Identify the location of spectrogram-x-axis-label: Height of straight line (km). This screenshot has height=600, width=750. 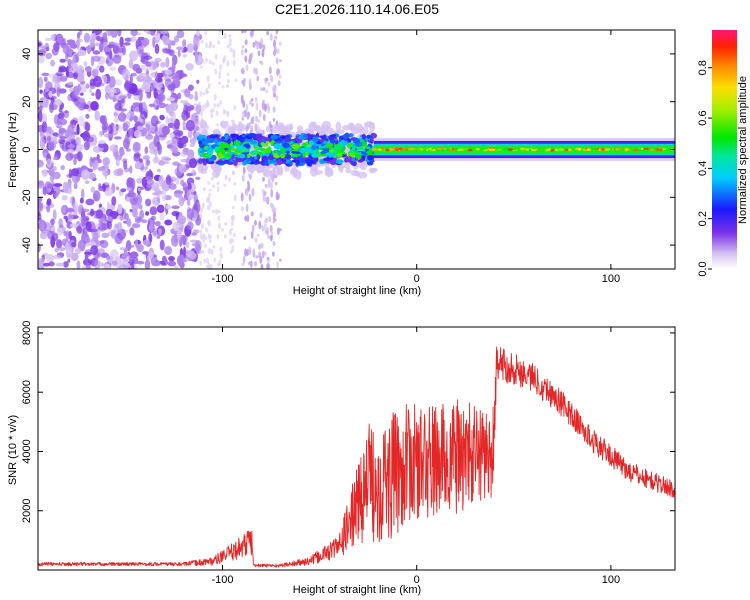
(357, 291).